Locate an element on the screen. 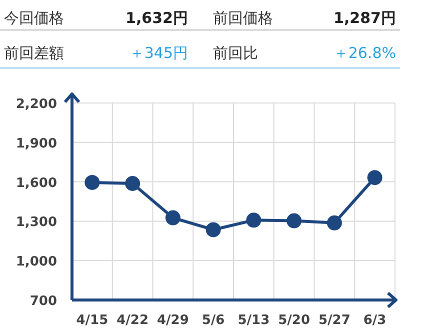 Image resolution: width=428 pixels, height=334 pixels. text: 前回比 is located at coordinates (235, 53).